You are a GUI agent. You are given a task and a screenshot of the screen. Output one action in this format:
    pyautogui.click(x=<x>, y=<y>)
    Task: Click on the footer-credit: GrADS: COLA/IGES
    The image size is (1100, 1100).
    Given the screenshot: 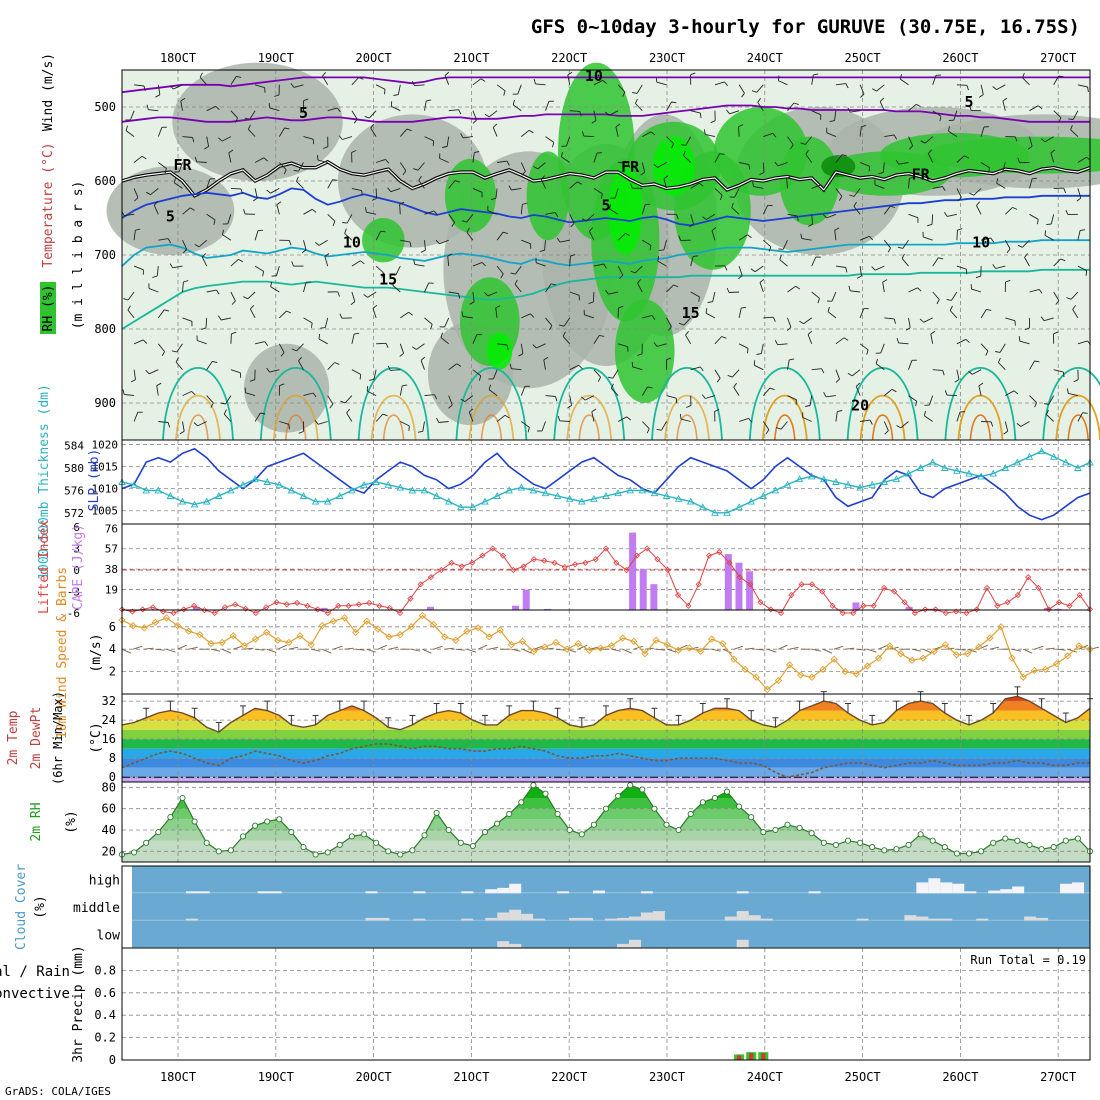 What is the action you would take?
    pyautogui.click(x=58, y=1091)
    